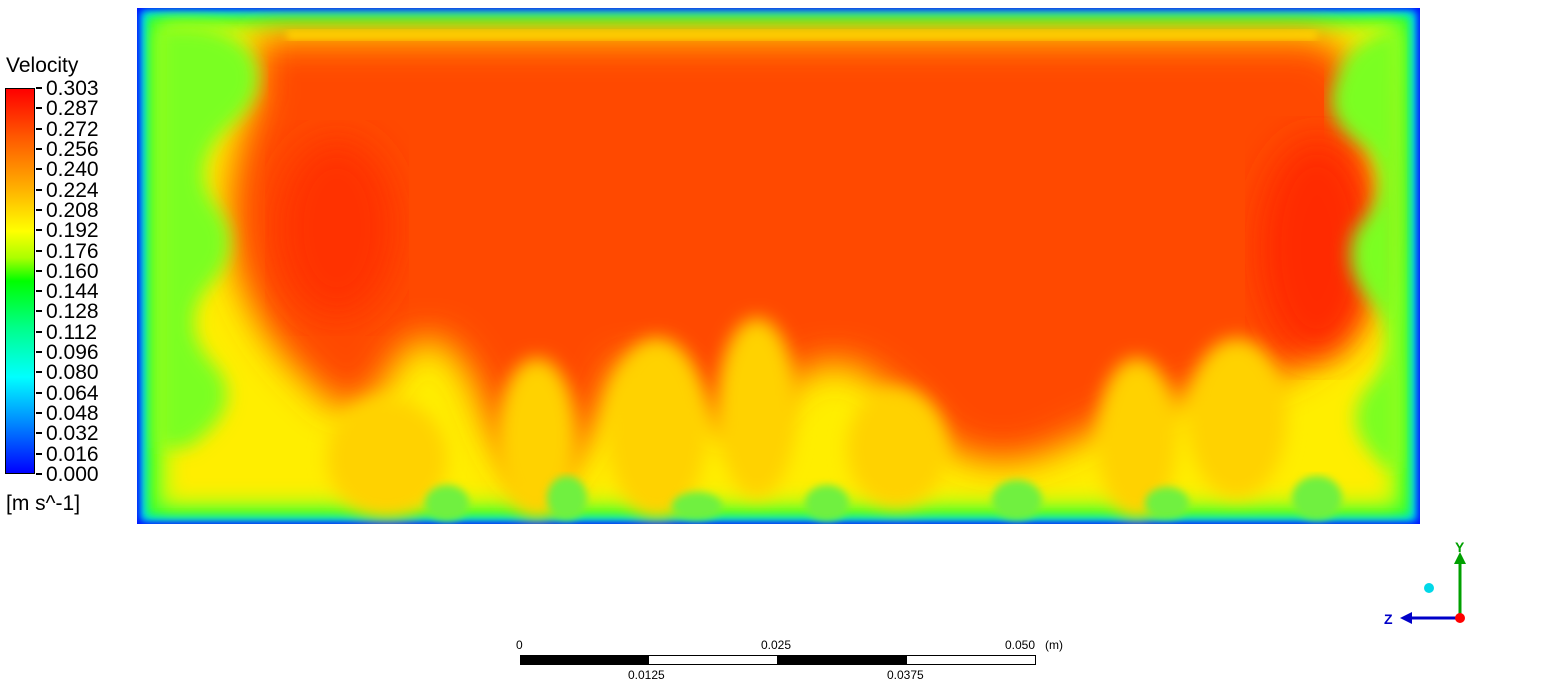  I want to click on y-axis-label: Y, so click(1460, 547).